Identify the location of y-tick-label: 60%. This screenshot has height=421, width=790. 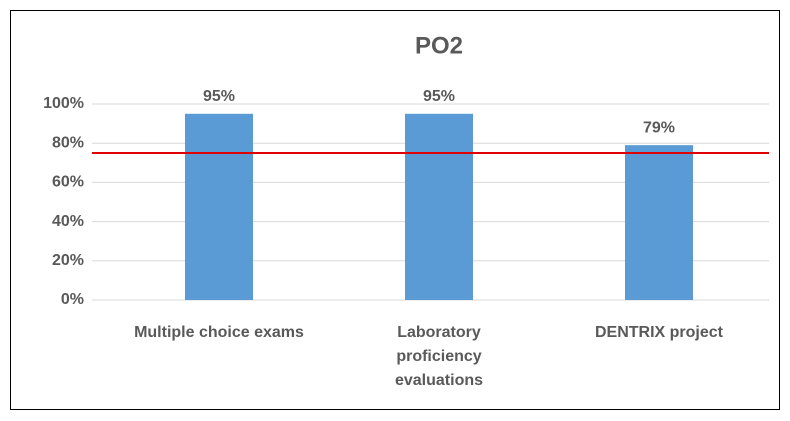
(68, 182).